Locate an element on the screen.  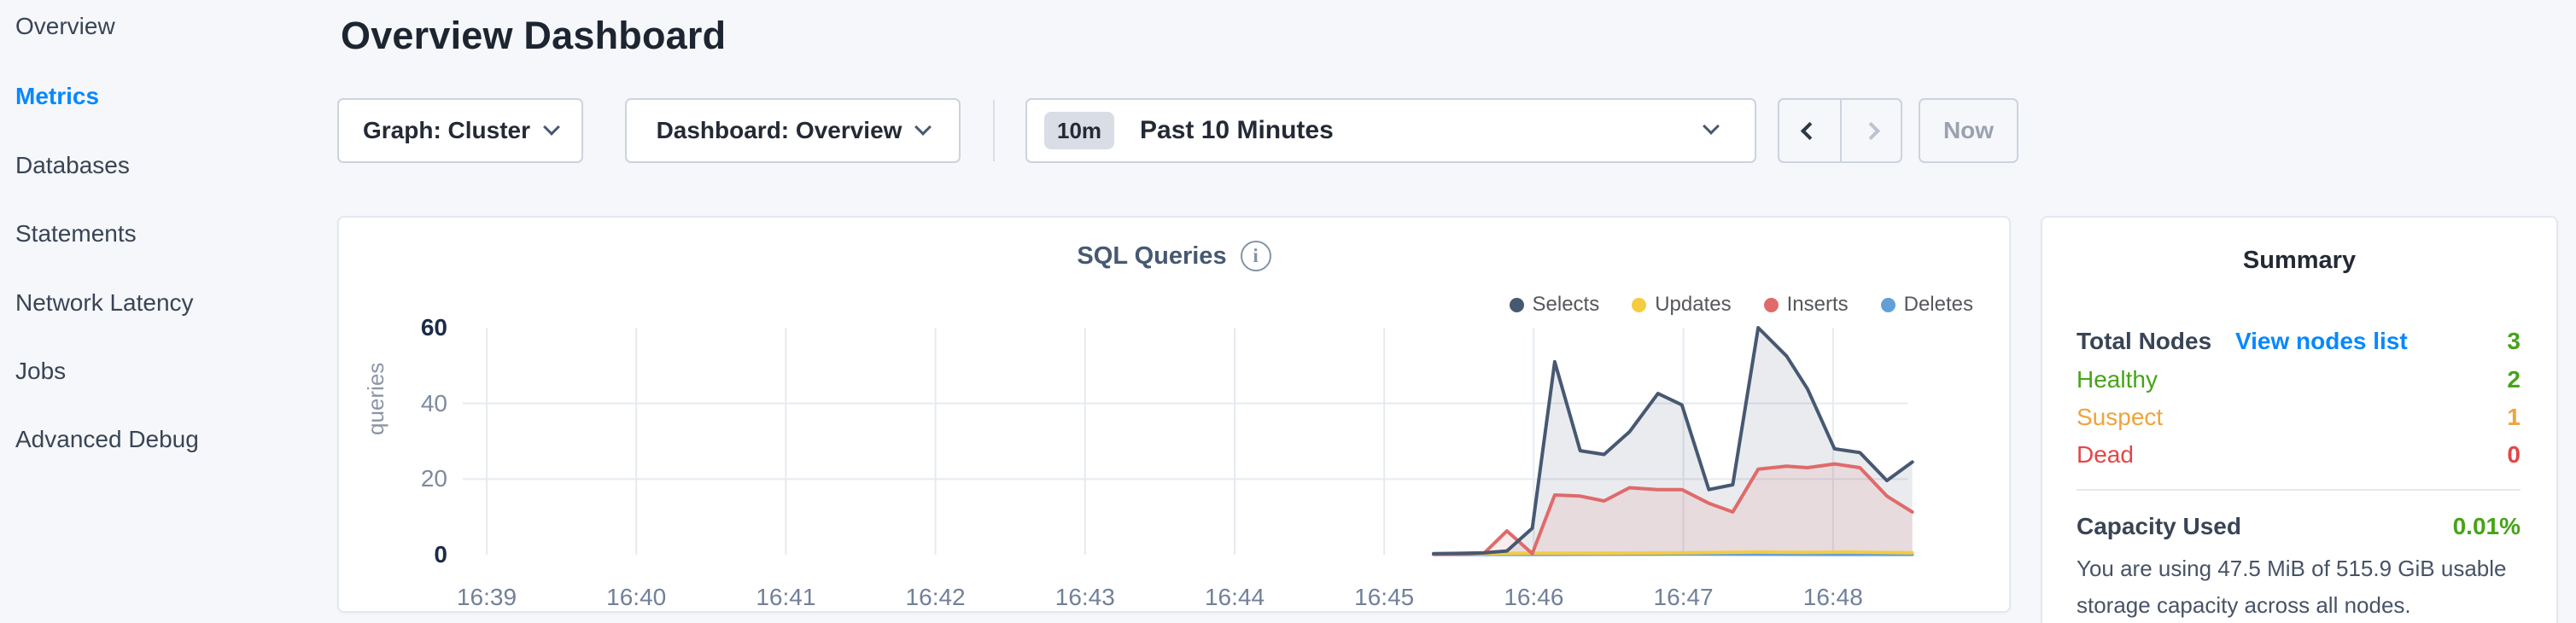
legend-item-deletes: Deletes is located at coordinates (1926, 305).